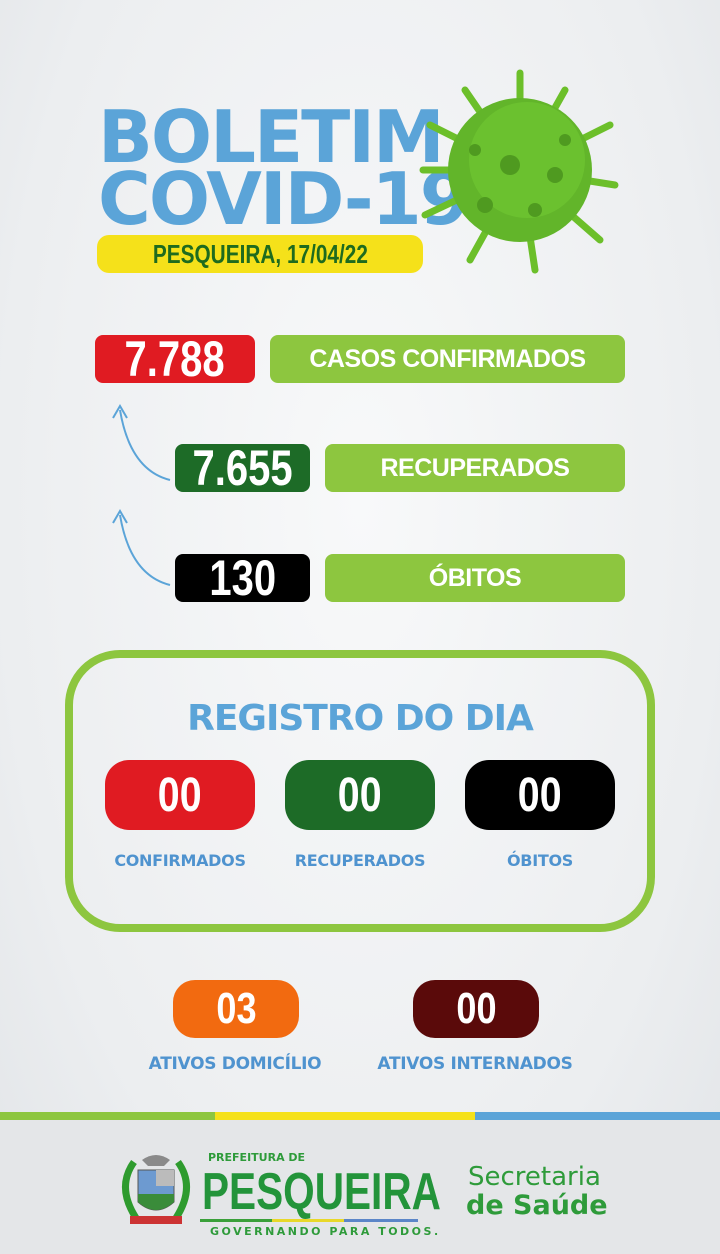  I want to click on deaths-label: ÓBITOS, so click(475, 578).